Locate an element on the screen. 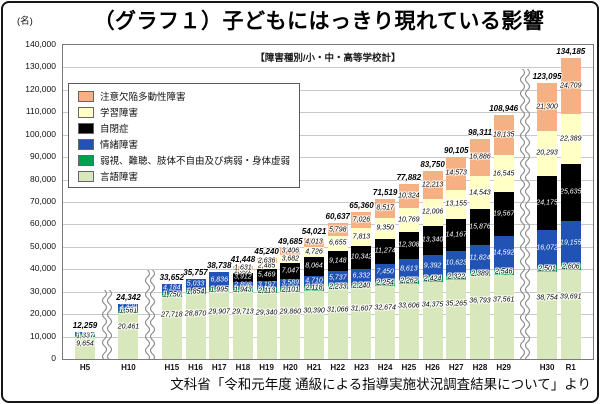 This screenshot has width=600, height=404. bar-segment: 13,155 is located at coordinates (456, 204).